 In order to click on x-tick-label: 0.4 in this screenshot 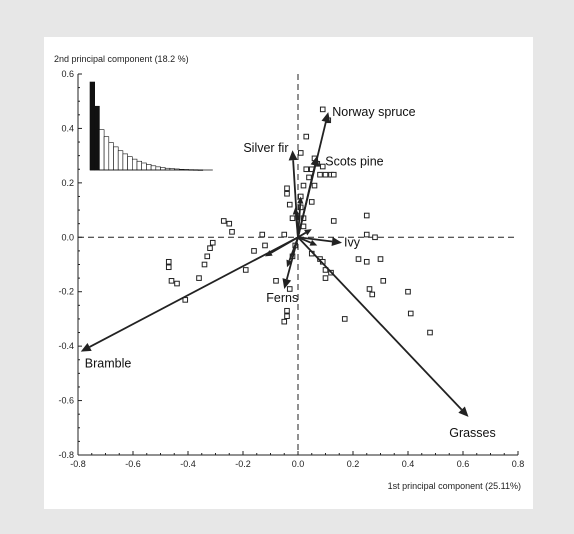, I will do `click(408, 464)`.